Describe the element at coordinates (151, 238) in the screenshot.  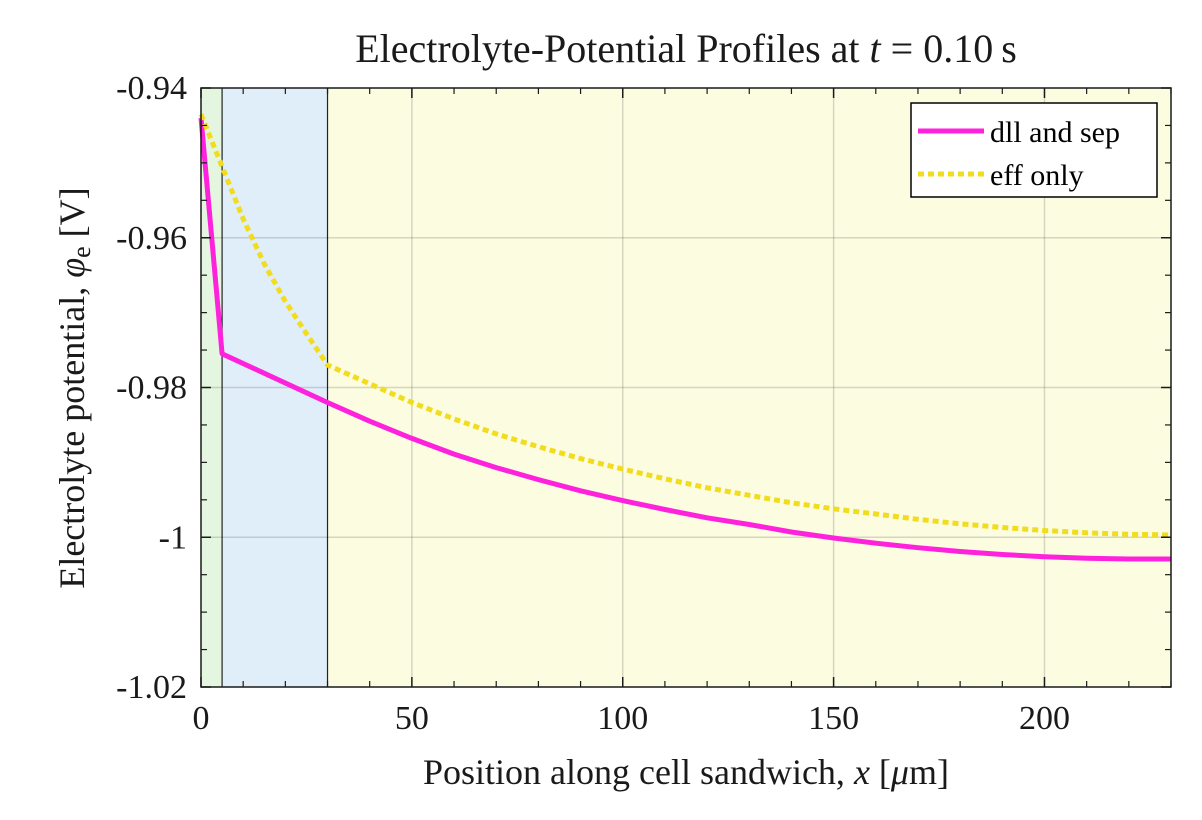
I see `y-tick-label-1: -0.96` at that location.